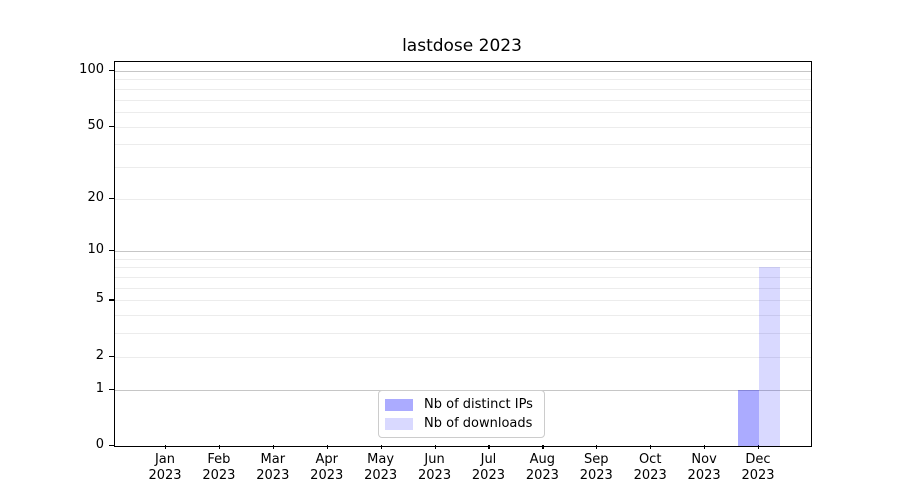 This screenshot has height=500, width=900. Describe the element at coordinates (399, 423) in the screenshot. I see `legend-swatch-downloads` at that location.